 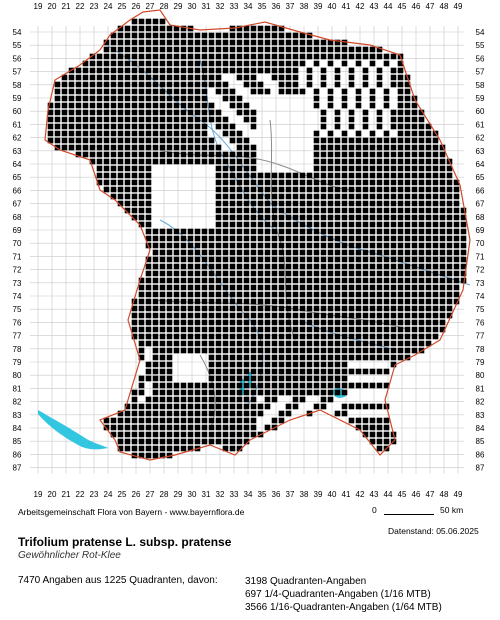 What do you see at coordinates (69, 555) in the screenshot?
I see `common-name: Gewöhnlicher Rot-Klee` at bounding box center [69, 555].